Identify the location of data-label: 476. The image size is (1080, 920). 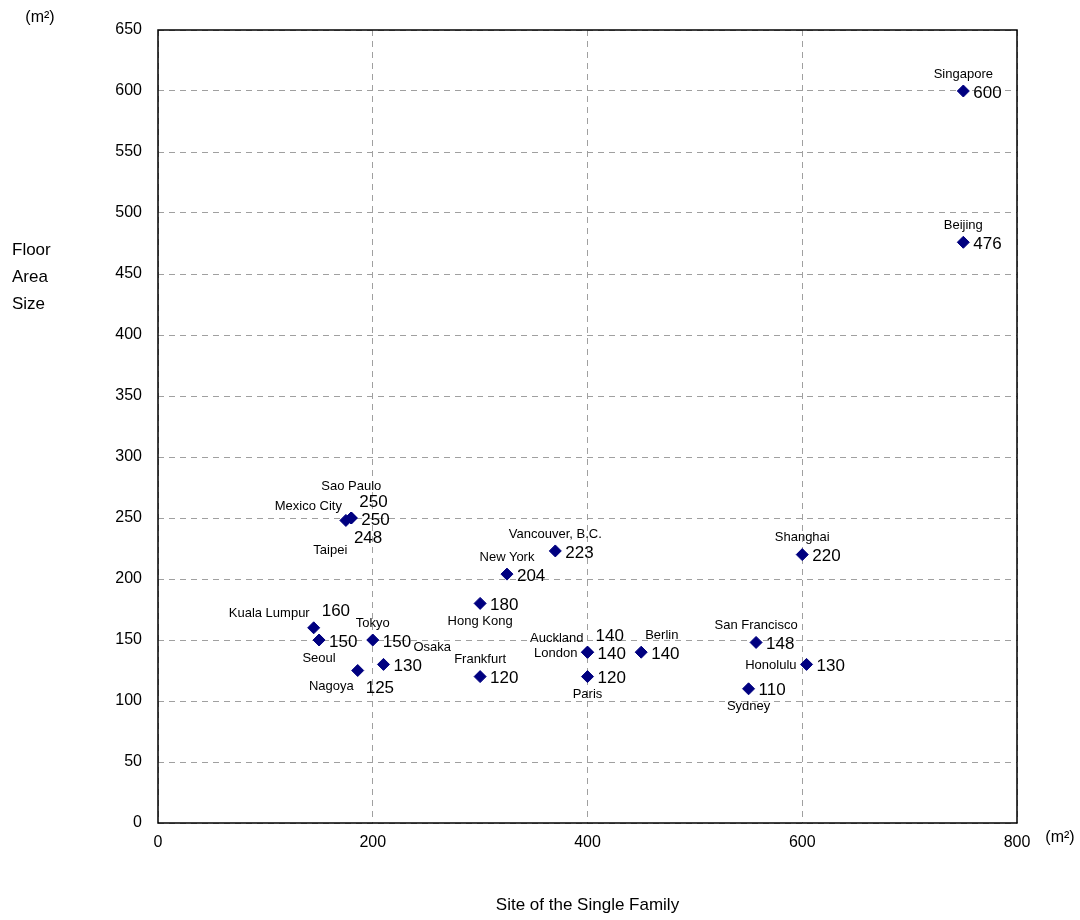
(987, 243).